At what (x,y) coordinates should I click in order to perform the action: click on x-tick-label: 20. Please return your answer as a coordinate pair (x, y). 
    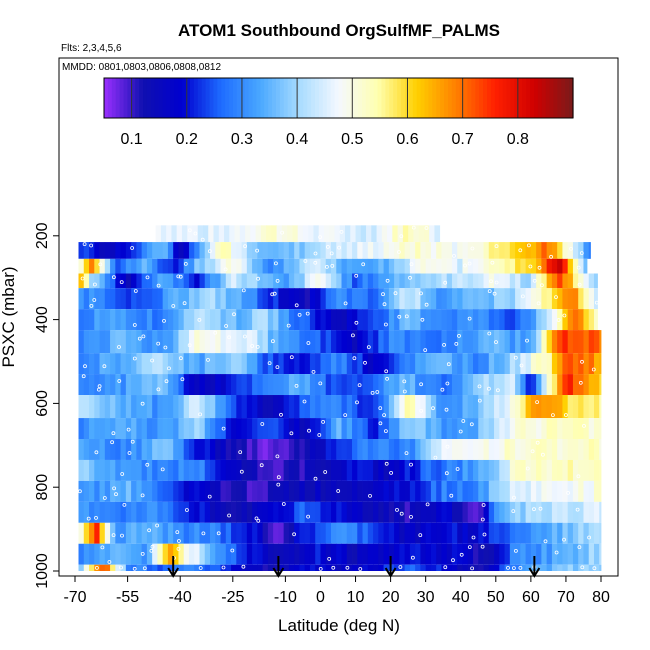
    Looking at the image, I should click on (391, 597).